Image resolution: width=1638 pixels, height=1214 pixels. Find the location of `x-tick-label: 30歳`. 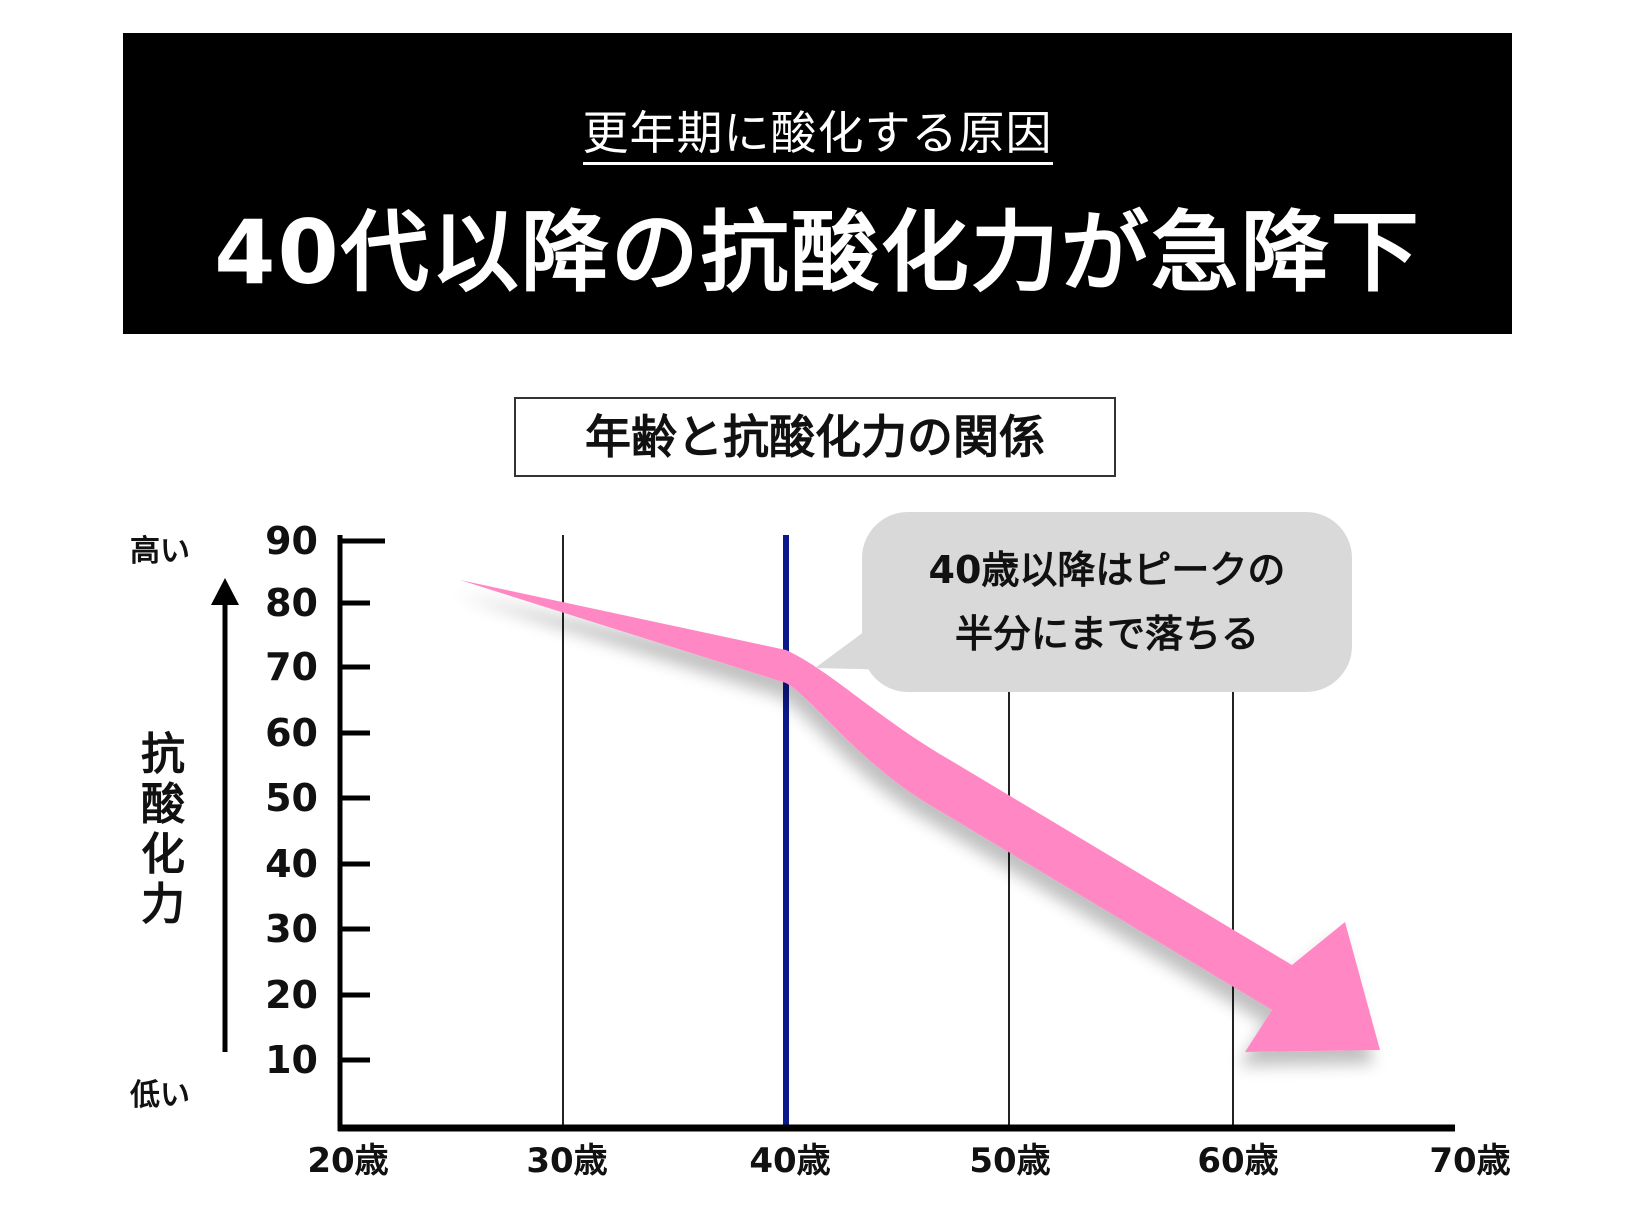

x-tick-label: 30歳 is located at coordinates (567, 1161).